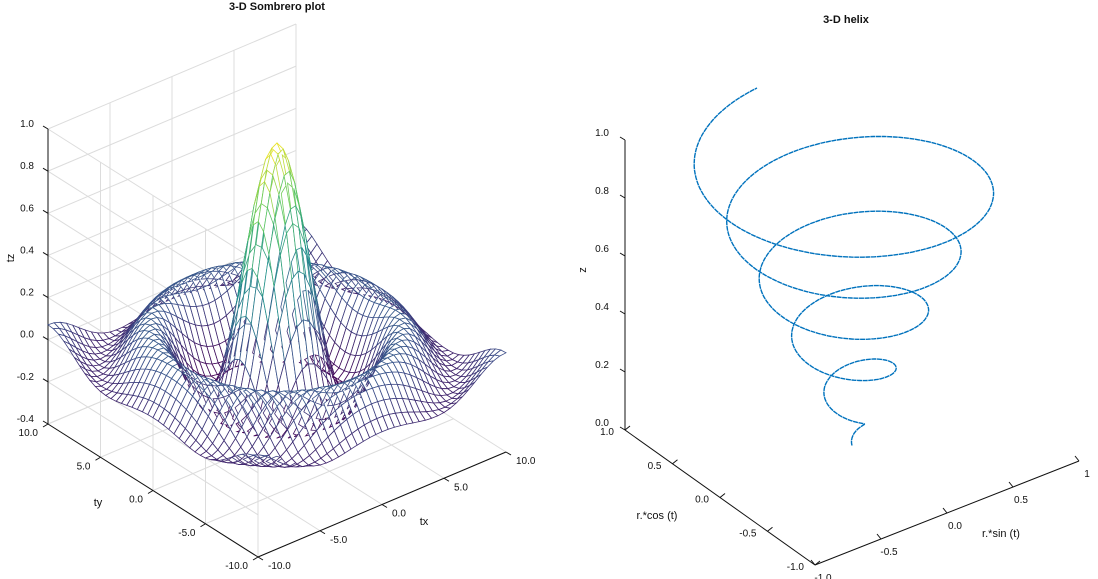  What do you see at coordinates (748, 533) in the screenshot?
I see `y-tick-label: -0.5` at bounding box center [748, 533].